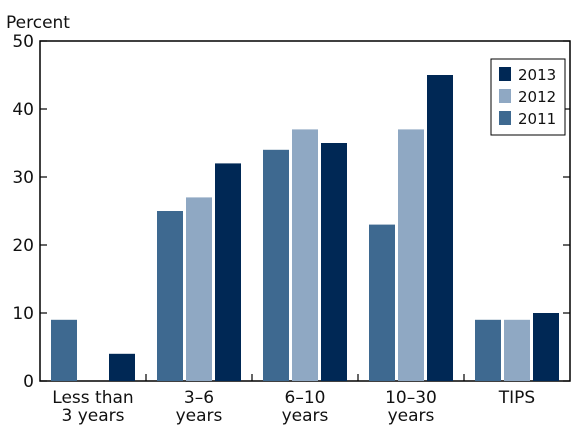 The image size is (573, 431). Describe the element at coordinates (199, 407) in the screenshot. I see `x-tick-label: 3–6 years` at that location.